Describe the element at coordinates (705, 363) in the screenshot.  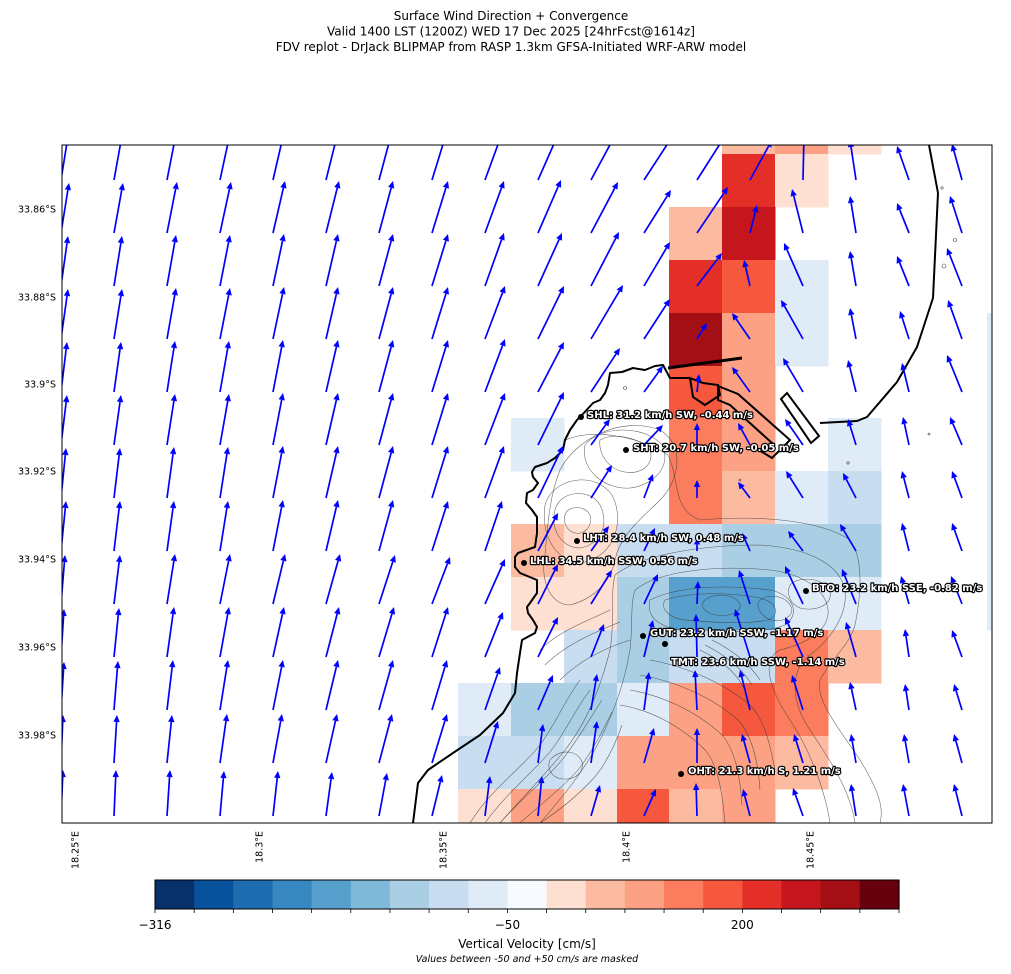
I see `breakwater` at that location.